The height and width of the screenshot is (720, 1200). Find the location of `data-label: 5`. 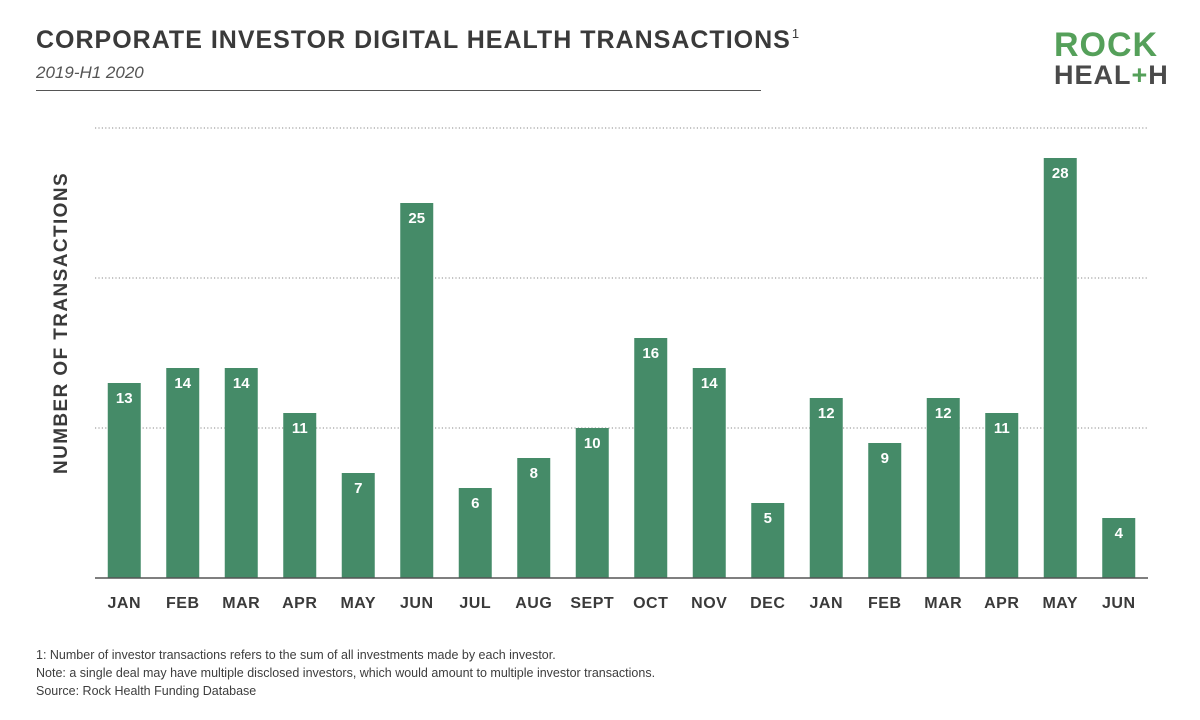

data-label: 5 is located at coordinates (768, 518).